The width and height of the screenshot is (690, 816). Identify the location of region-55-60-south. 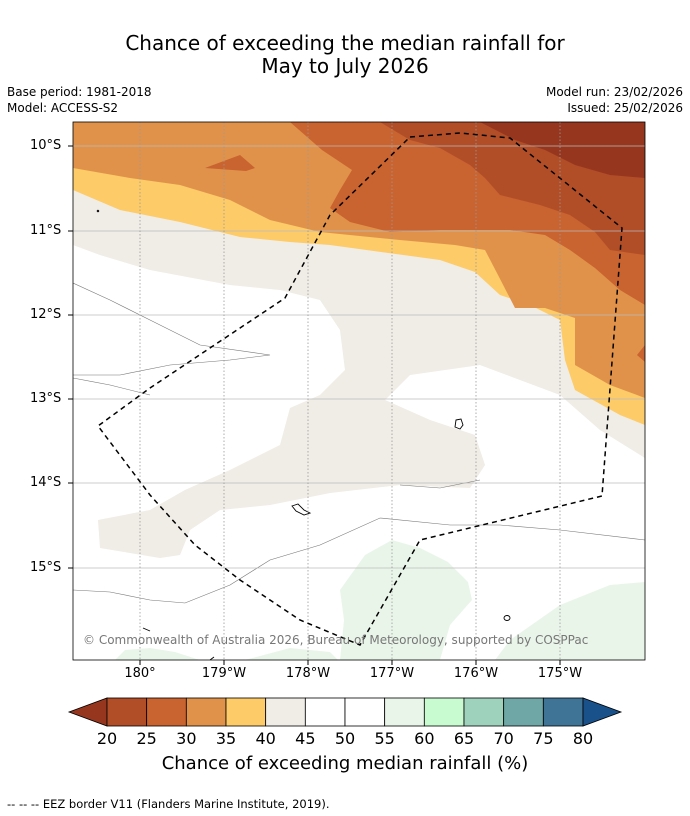
(291, 654).